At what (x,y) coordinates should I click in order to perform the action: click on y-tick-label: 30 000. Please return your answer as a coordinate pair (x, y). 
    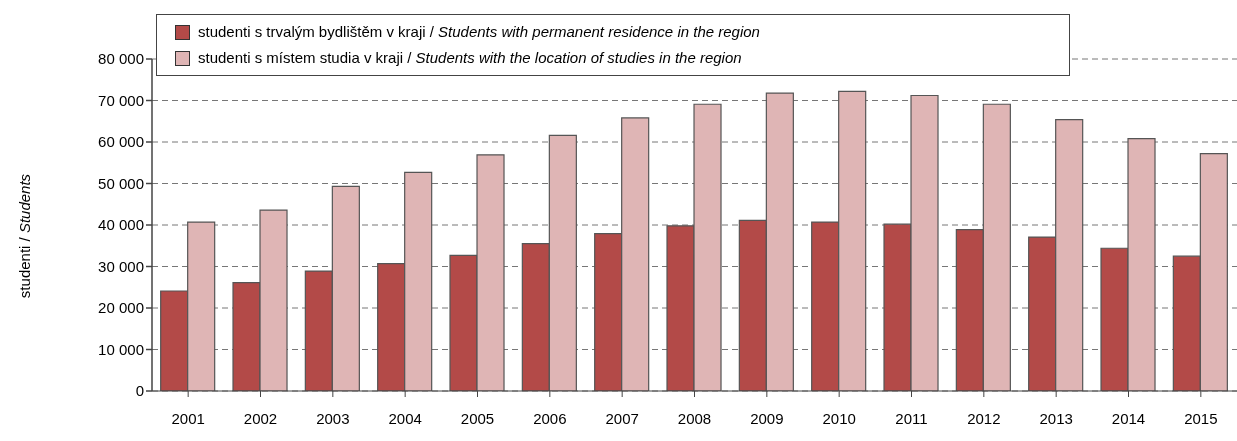
    Looking at the image, I should click on (121, 266).